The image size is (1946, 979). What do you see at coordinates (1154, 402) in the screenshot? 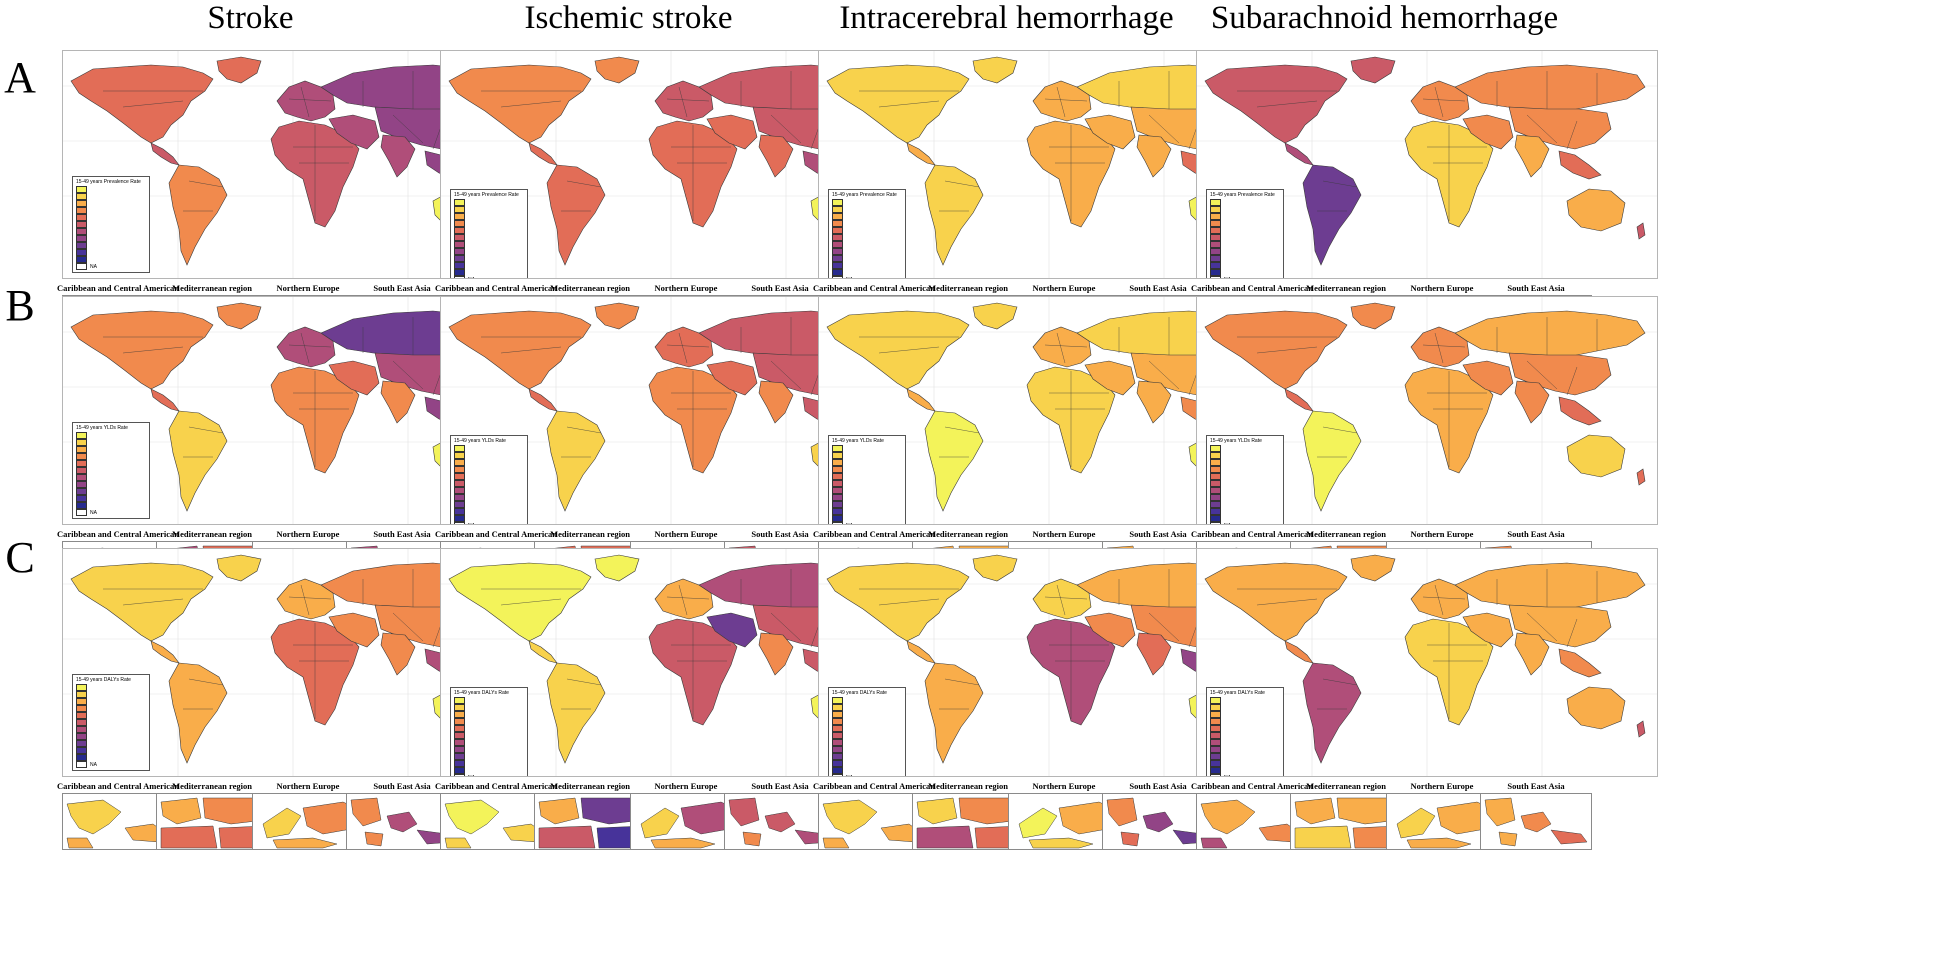
I see `region-in` at bounding box center [1154, 402].